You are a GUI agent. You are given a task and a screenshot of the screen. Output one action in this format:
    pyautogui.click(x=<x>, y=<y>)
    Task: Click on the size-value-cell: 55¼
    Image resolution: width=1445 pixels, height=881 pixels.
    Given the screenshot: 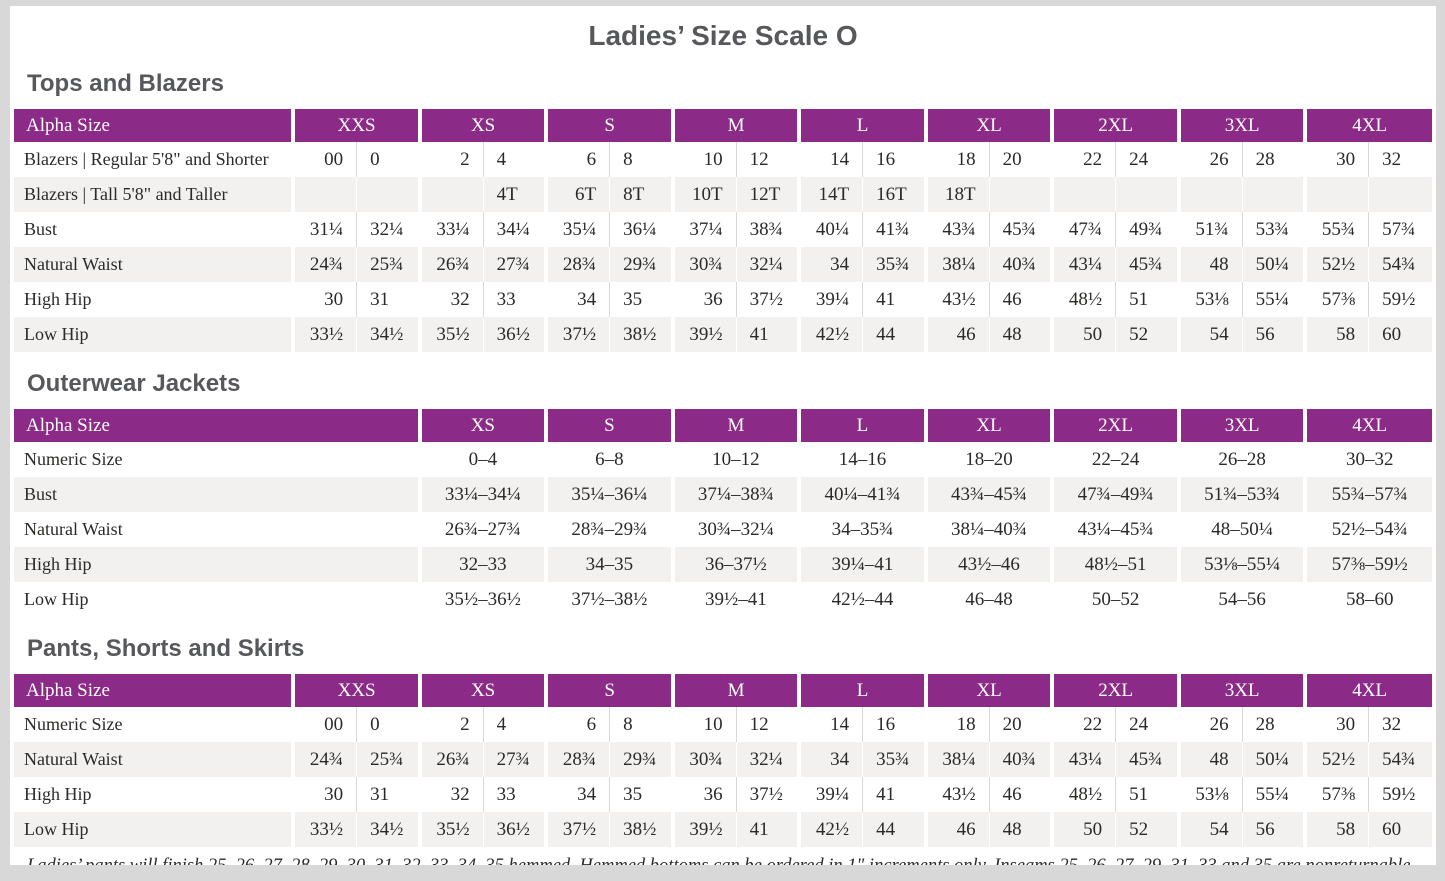 What is the action you would take?
    pyautogui.click(x=1273, y=794)
    